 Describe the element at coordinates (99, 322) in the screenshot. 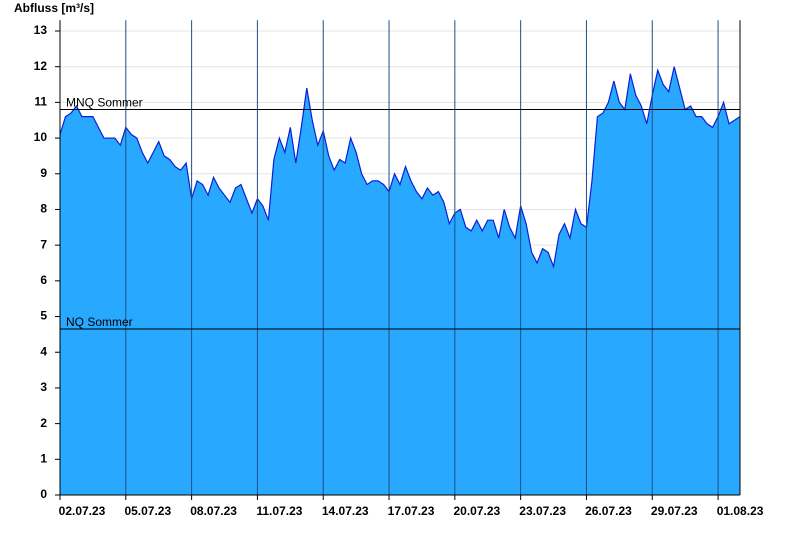

I see `reference-label: NQ Sommer` at that location.